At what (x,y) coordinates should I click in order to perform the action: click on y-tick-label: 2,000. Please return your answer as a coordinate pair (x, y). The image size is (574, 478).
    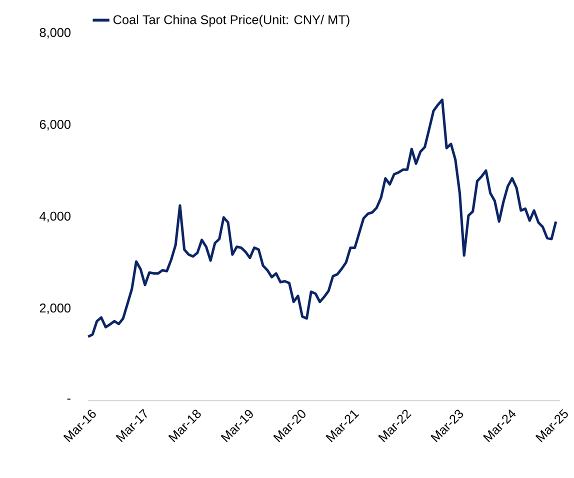
    Looking at the image, I should click on (55, 309).